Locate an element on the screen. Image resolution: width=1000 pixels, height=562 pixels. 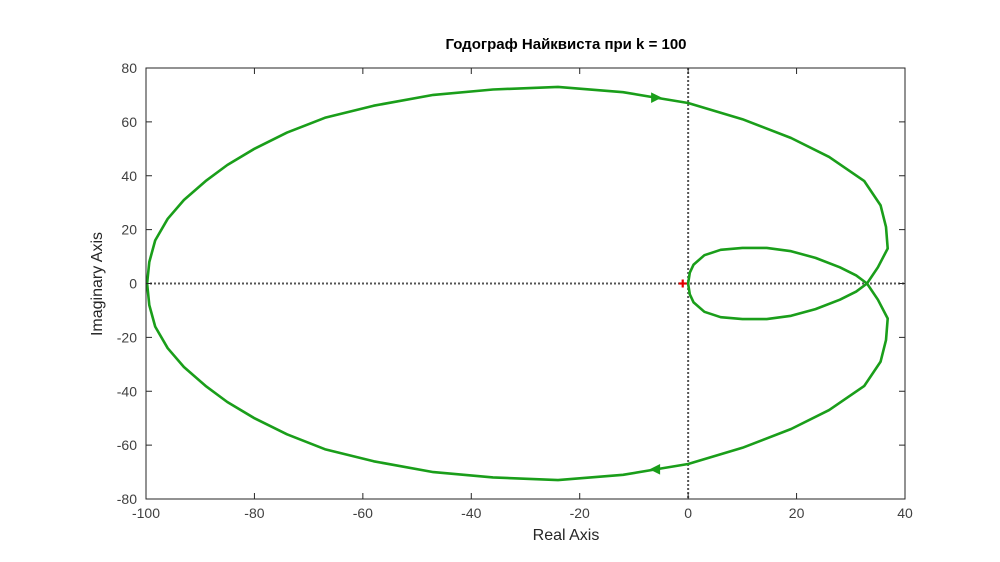
y-tick-label: -20 is located at coordinates (127, 337).